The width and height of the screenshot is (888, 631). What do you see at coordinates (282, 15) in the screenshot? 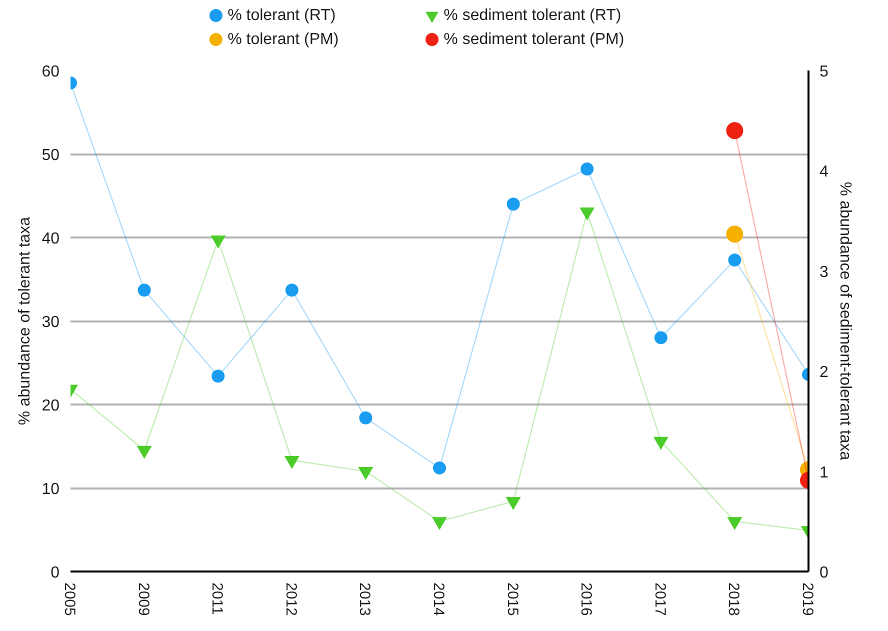
I see `legend-label: % tolerant (RT)` at bounding box center [282, 15].